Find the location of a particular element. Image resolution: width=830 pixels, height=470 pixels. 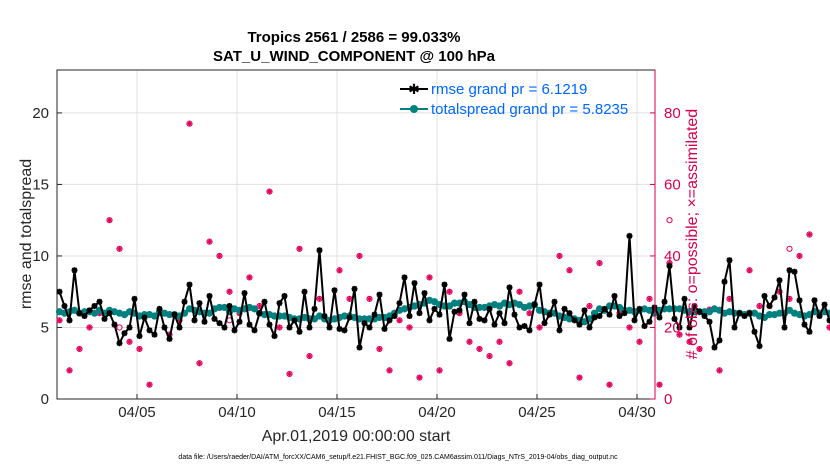

y-tick-label: 0 is located at coordinates (45, 399).